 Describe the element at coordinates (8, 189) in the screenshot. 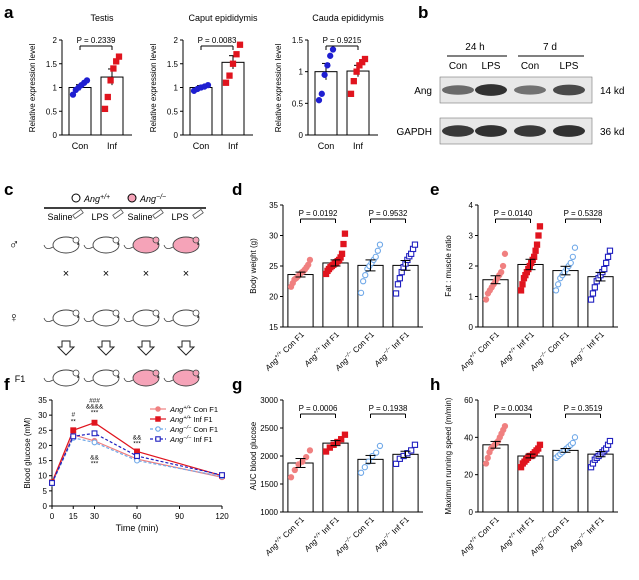

I see `panel-letter-c: c` at that location.